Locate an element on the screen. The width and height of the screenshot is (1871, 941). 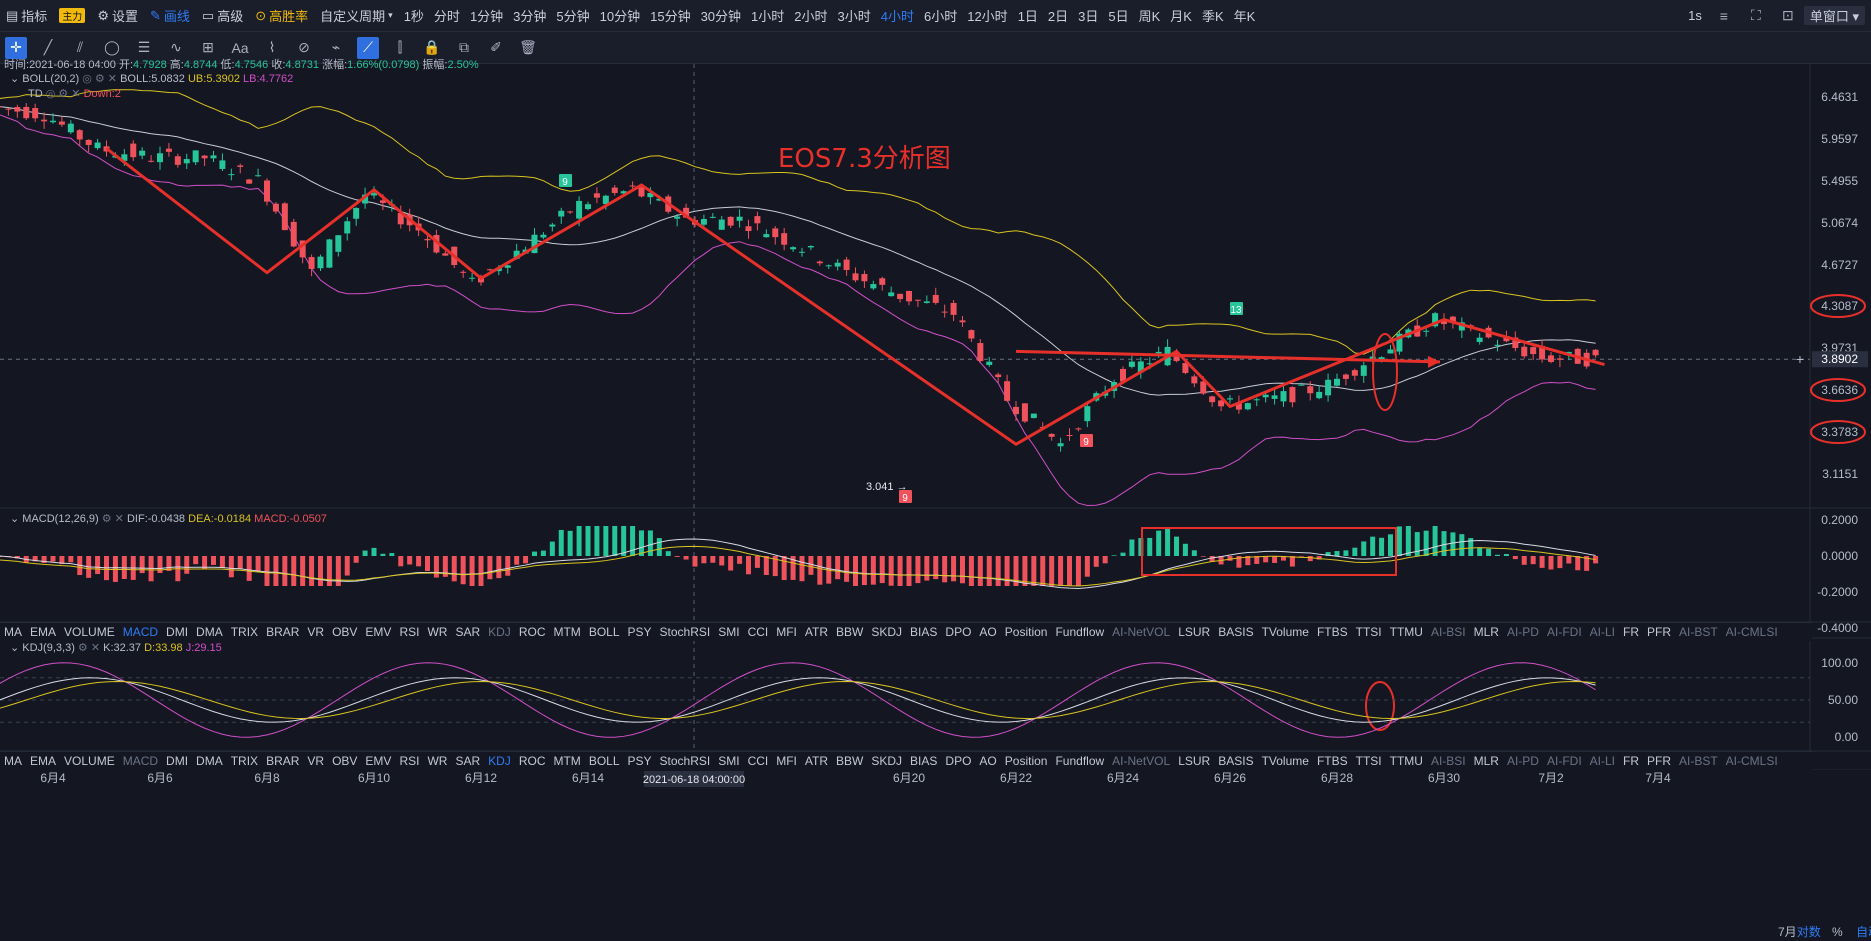
period-12: 6小时 is located at coordinates (940, 16).